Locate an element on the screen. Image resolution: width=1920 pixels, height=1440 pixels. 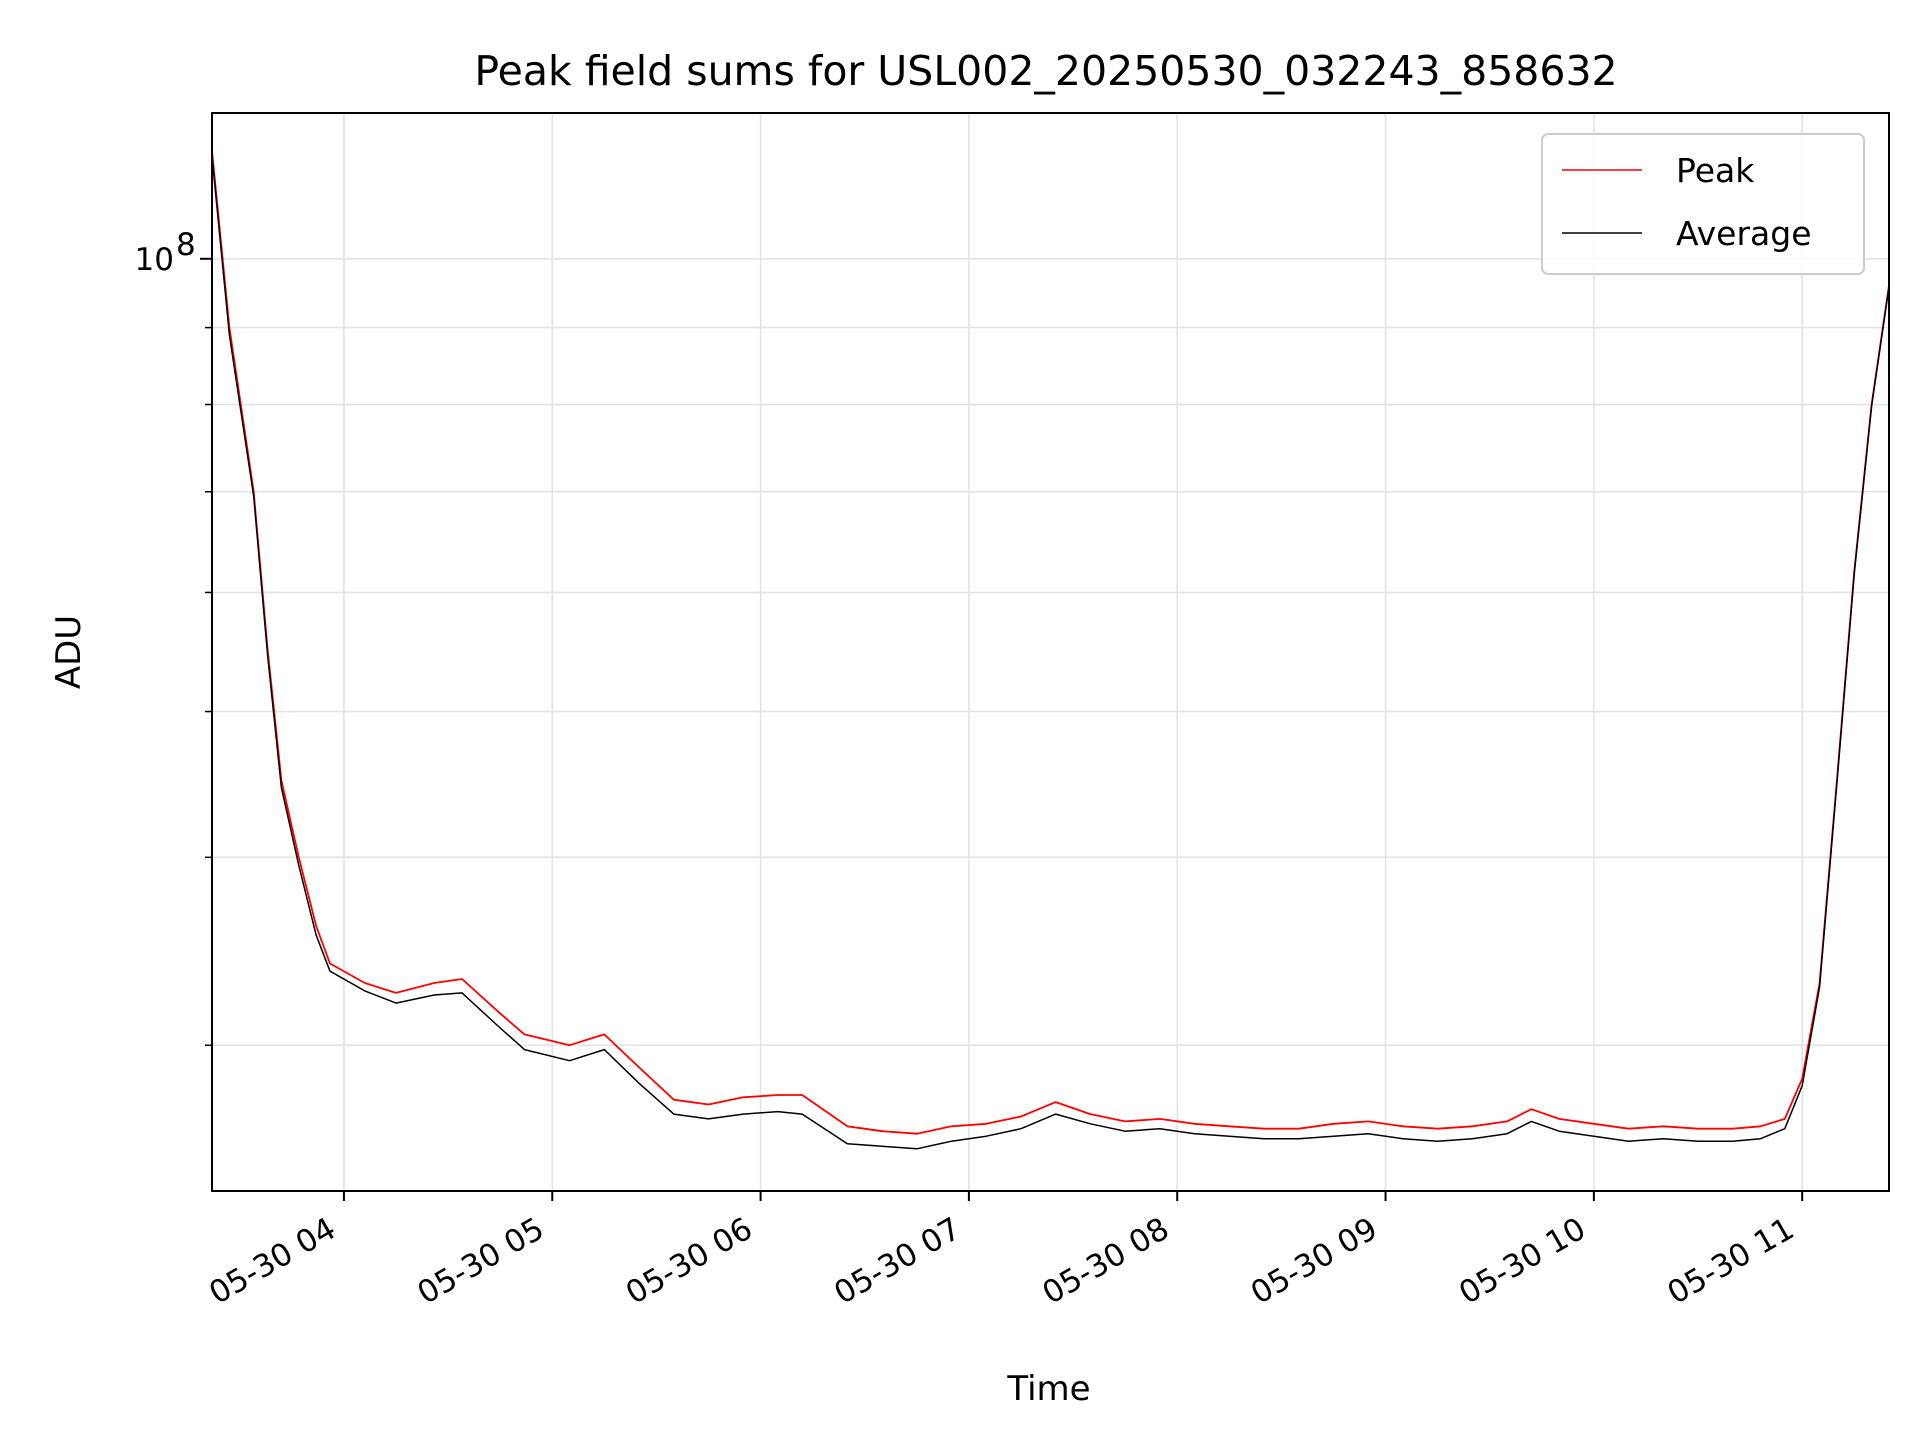
legend-label-peak: Peak is located at coordinates (1715, 170).